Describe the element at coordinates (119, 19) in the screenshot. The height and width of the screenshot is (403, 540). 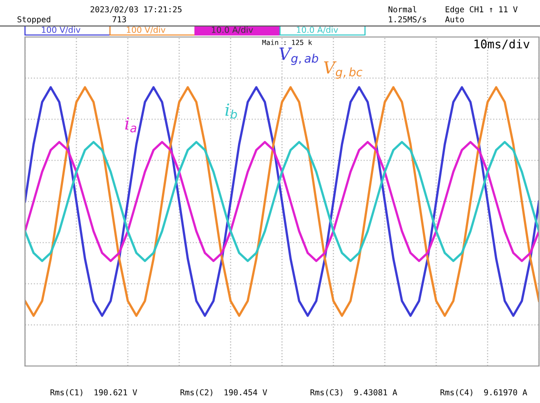
I see `text: 713` at that location.